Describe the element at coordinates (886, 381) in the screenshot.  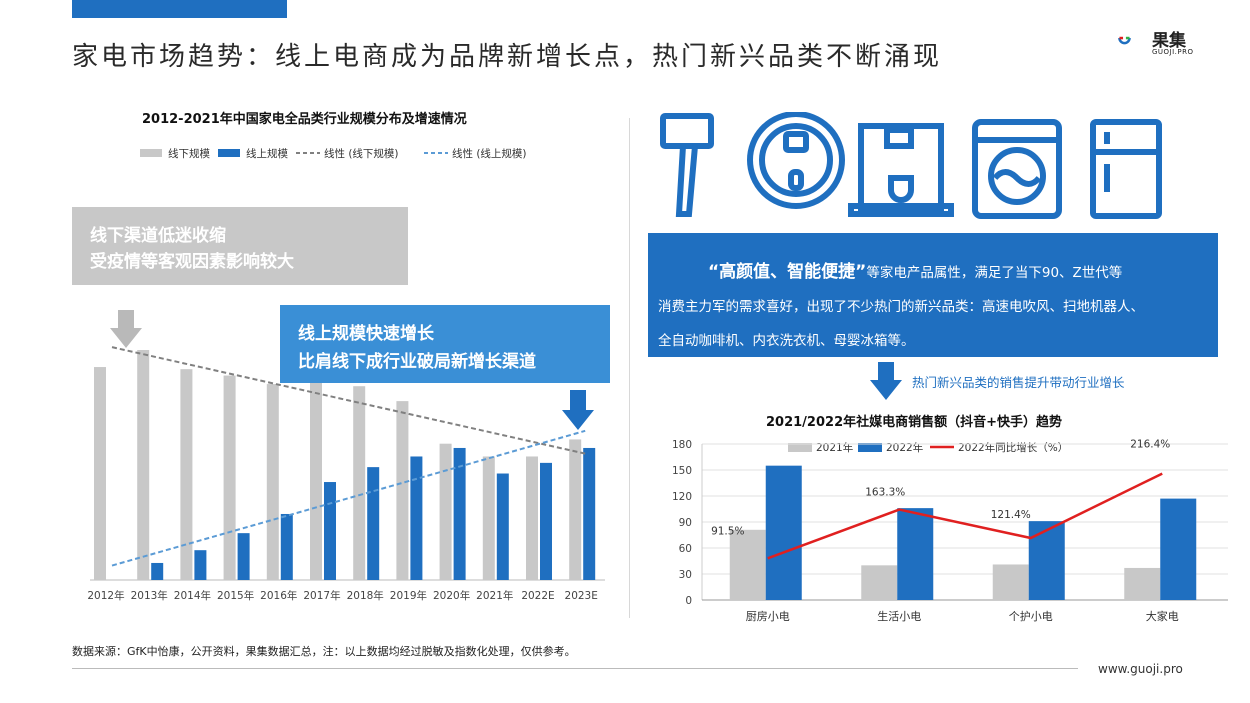
I see `down-arrow-right-icon` at that location.